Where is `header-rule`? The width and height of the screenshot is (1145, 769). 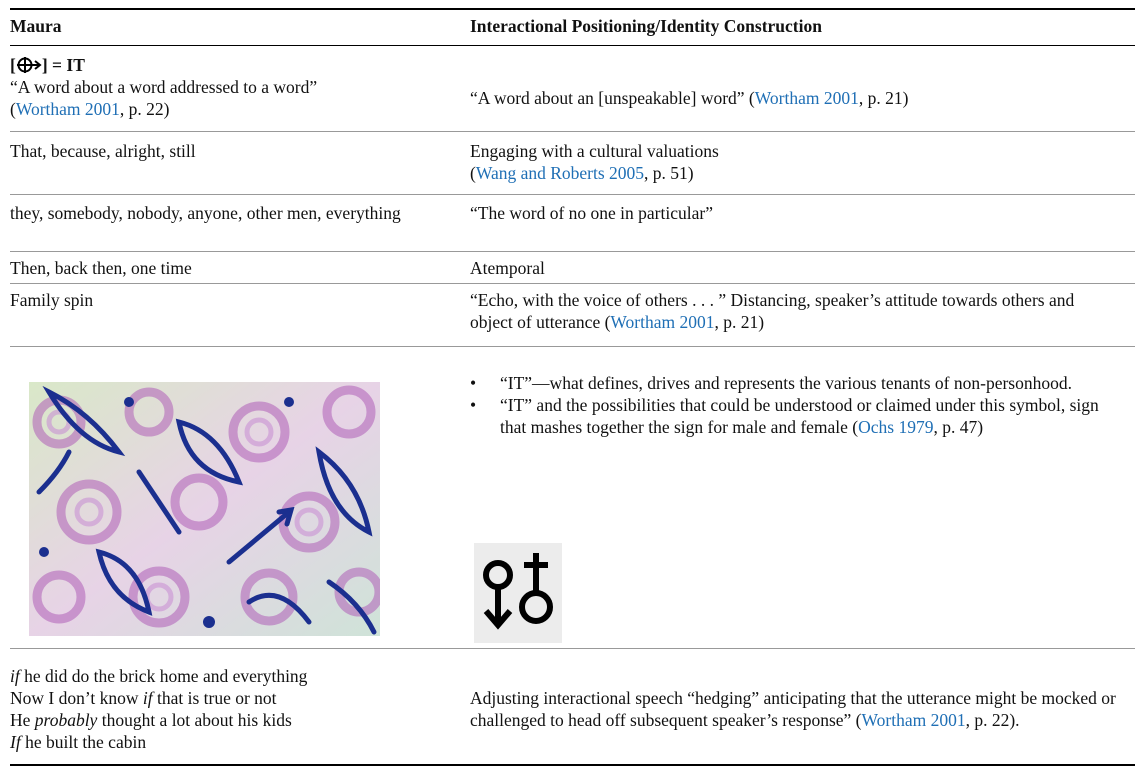
header-rule is located at coordinates (572, 45).